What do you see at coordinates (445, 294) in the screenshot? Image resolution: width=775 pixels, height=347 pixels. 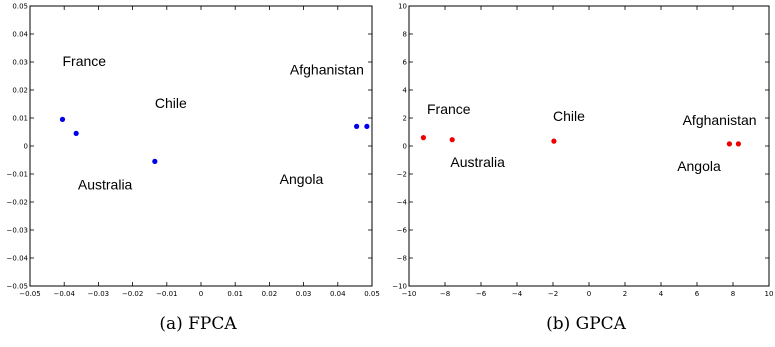 I see `x-tick-label: −8` at bounding box center [445, 294].